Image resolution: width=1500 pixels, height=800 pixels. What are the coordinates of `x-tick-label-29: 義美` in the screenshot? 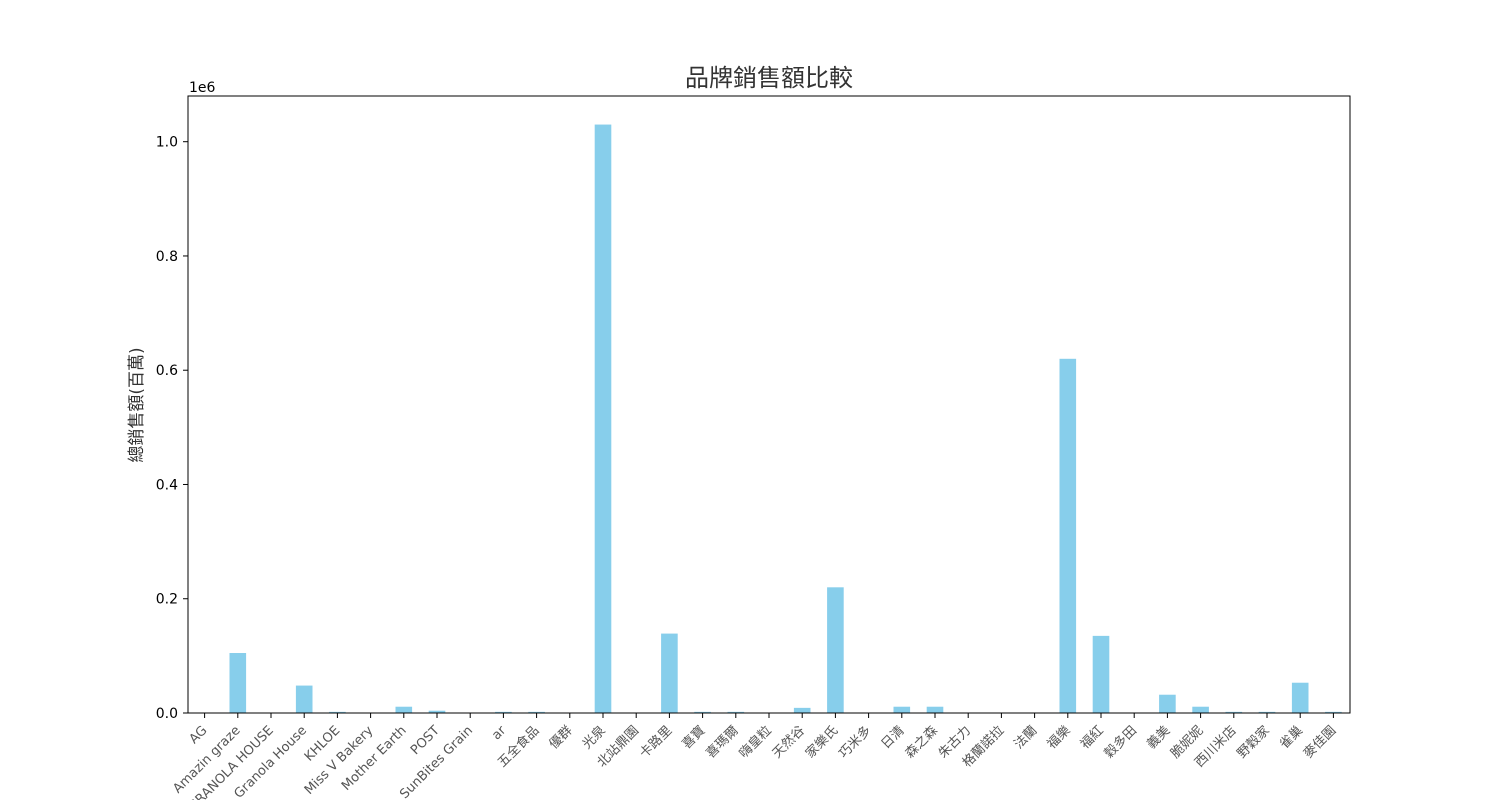 It's located at (1159, 738).